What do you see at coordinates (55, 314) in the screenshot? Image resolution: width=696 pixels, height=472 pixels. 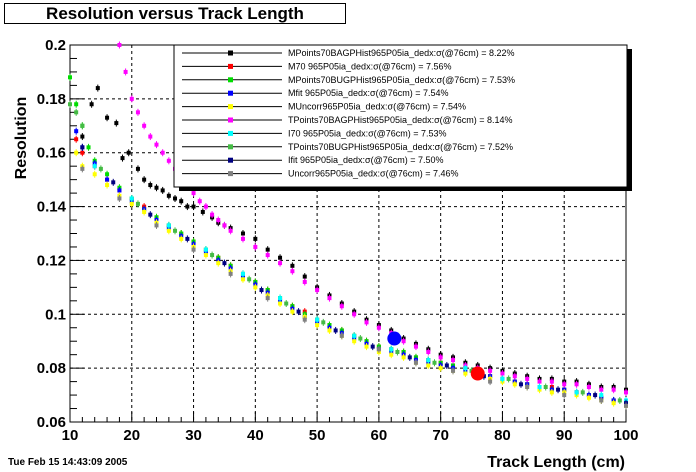 I see `y-tick-label: 0.1` at bounding box center [55, 314].